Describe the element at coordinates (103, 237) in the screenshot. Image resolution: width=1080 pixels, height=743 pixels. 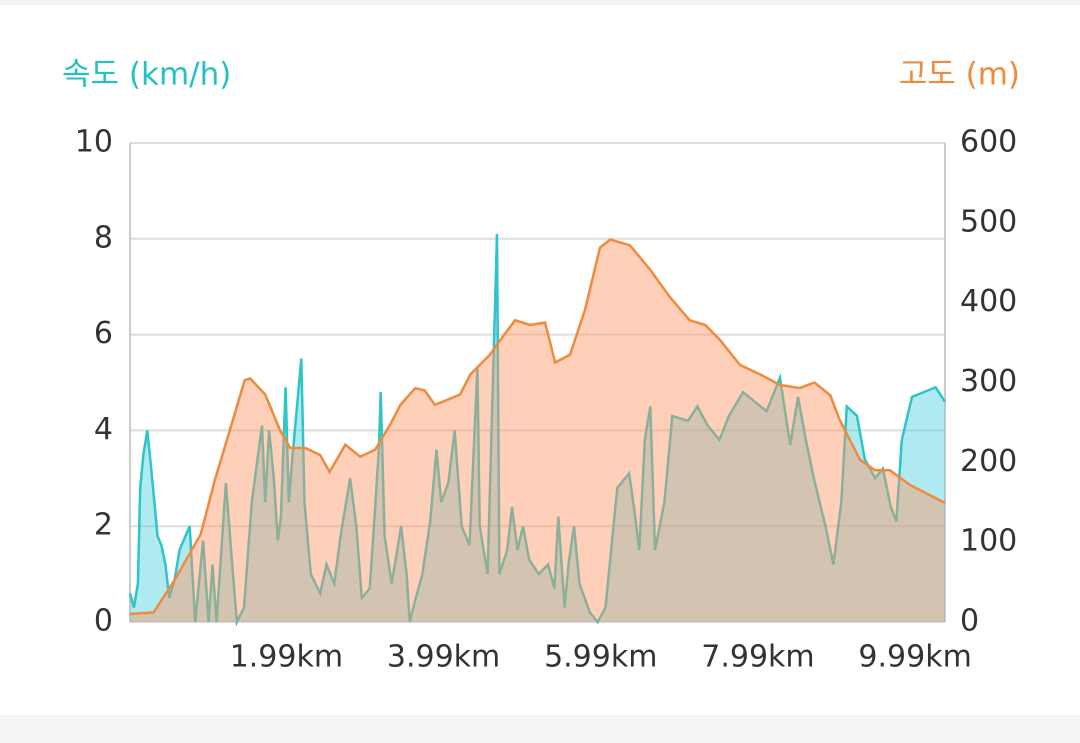
I see `y-tick-label: 8` at that location.